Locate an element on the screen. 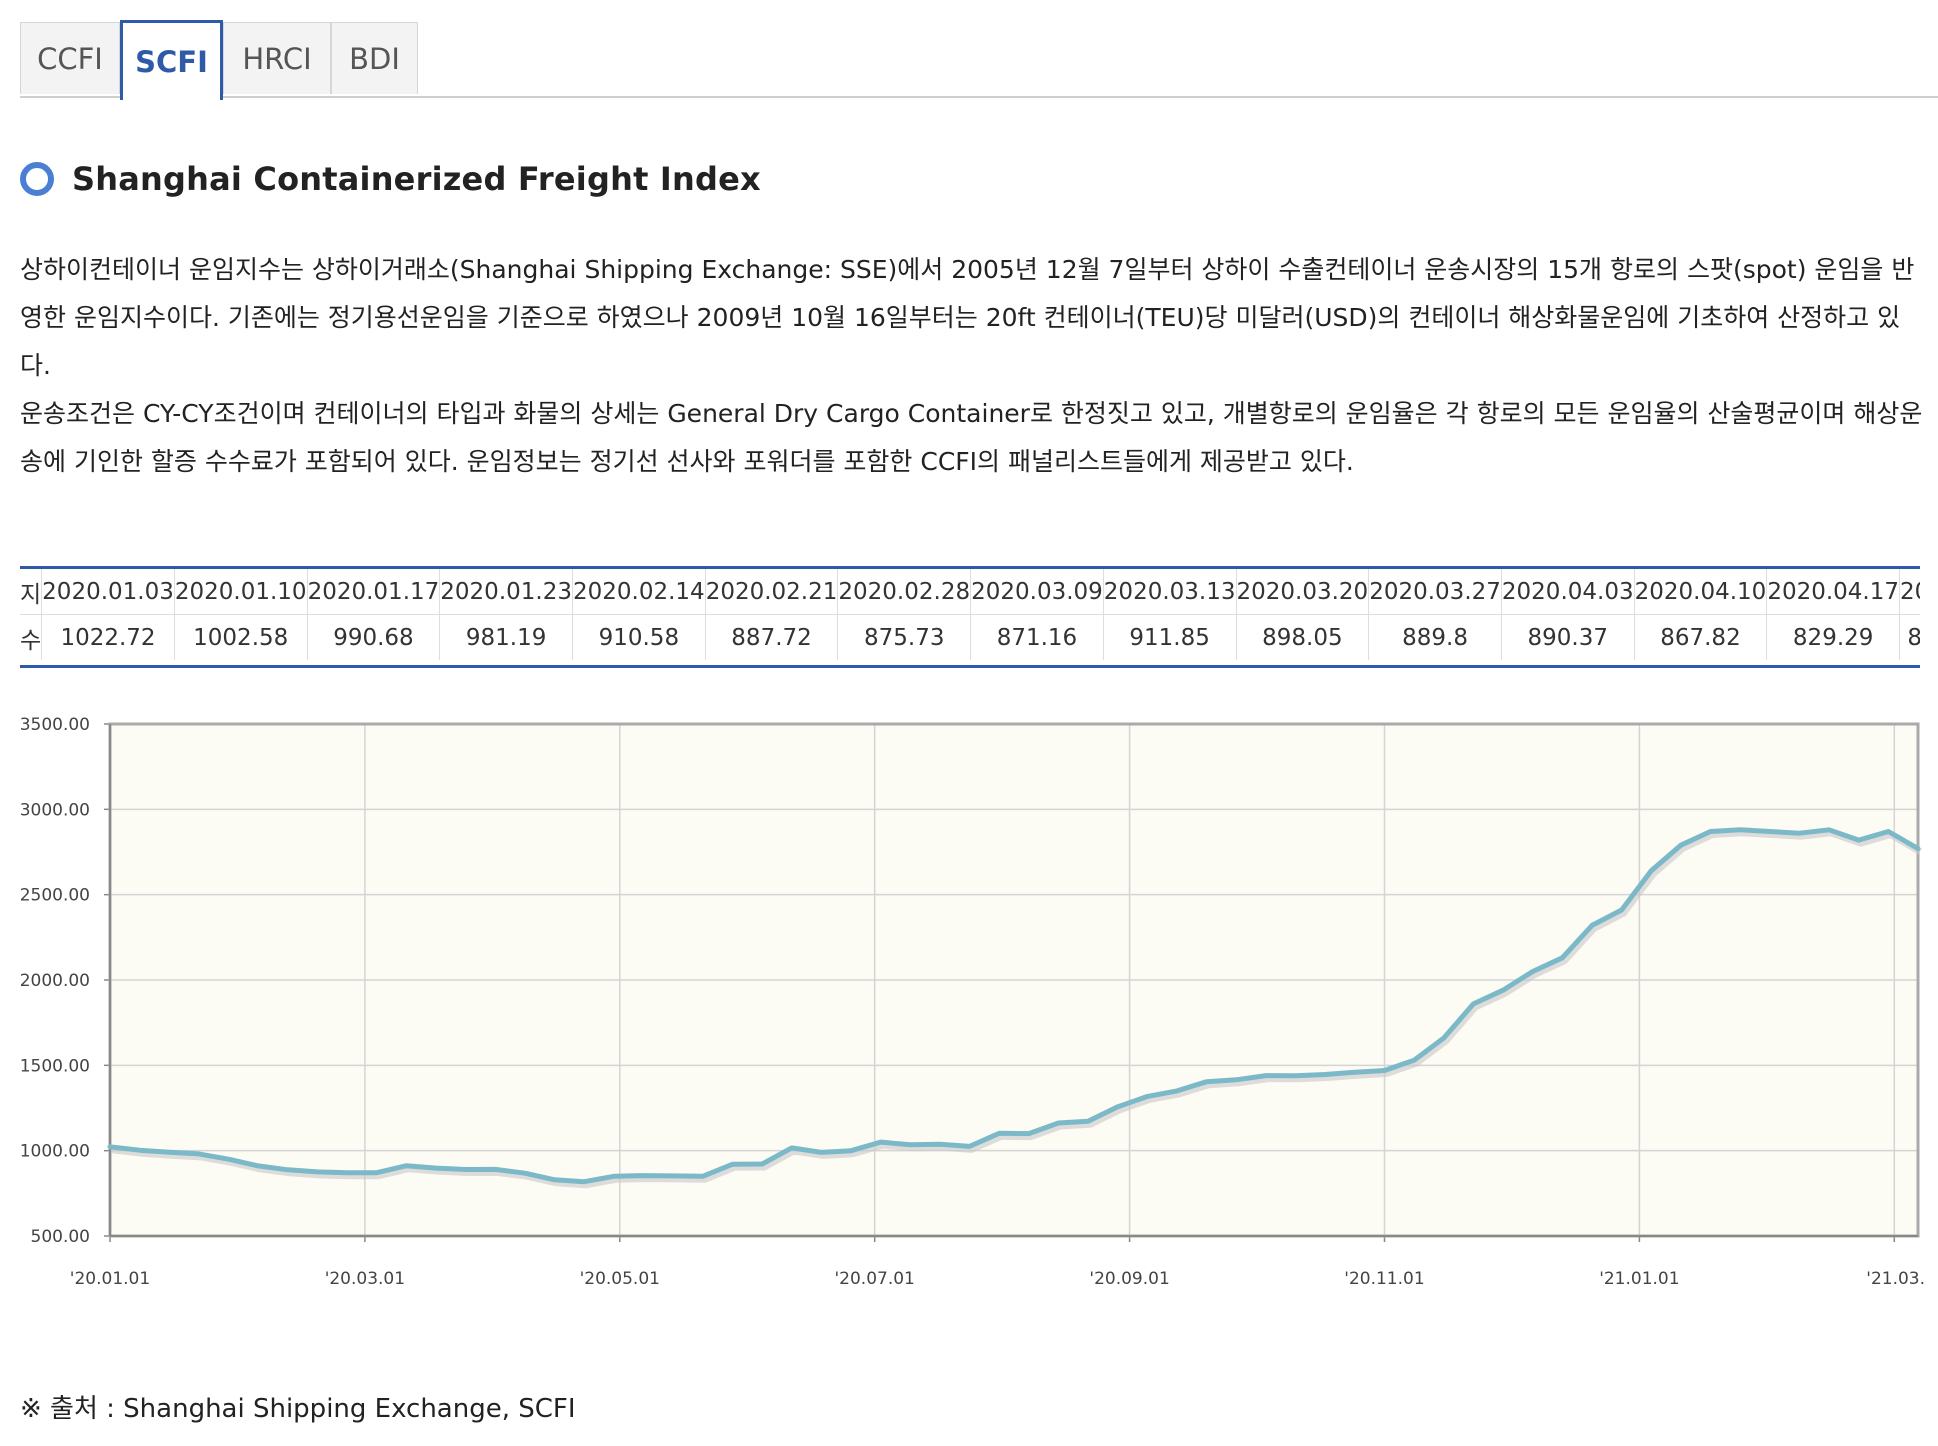  y-tick-label: 2500.00 is located at coordinates (55, 896).